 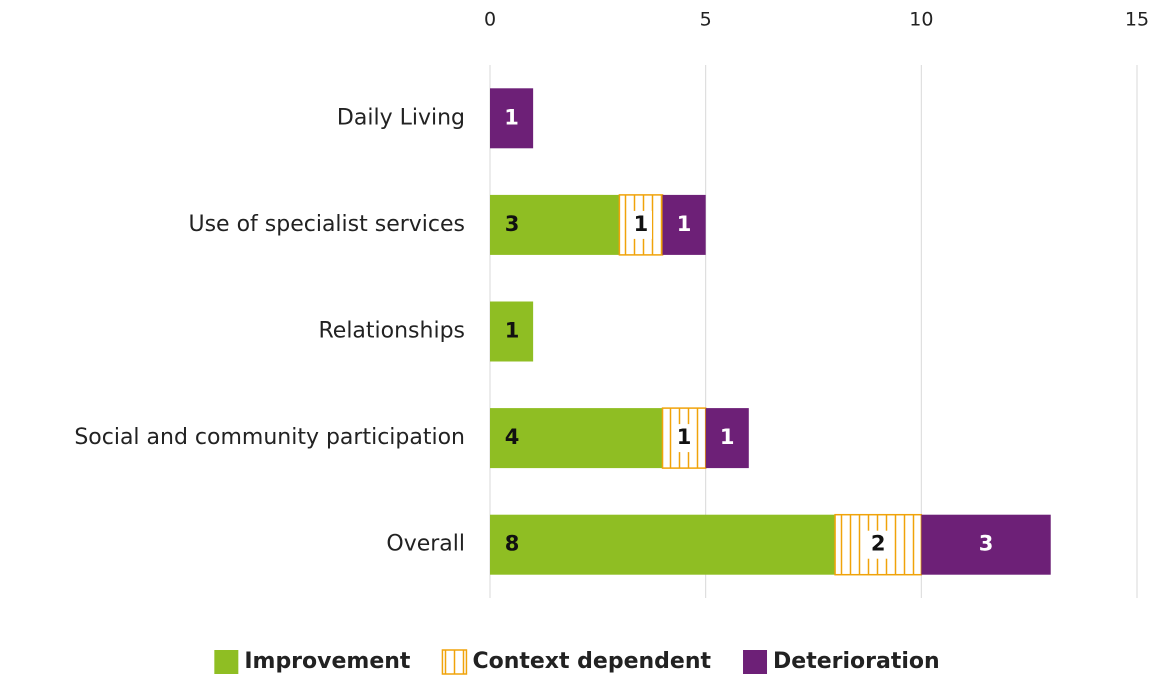 I want to click on category-label: Use of specialist services, so click(x=326, y=224).